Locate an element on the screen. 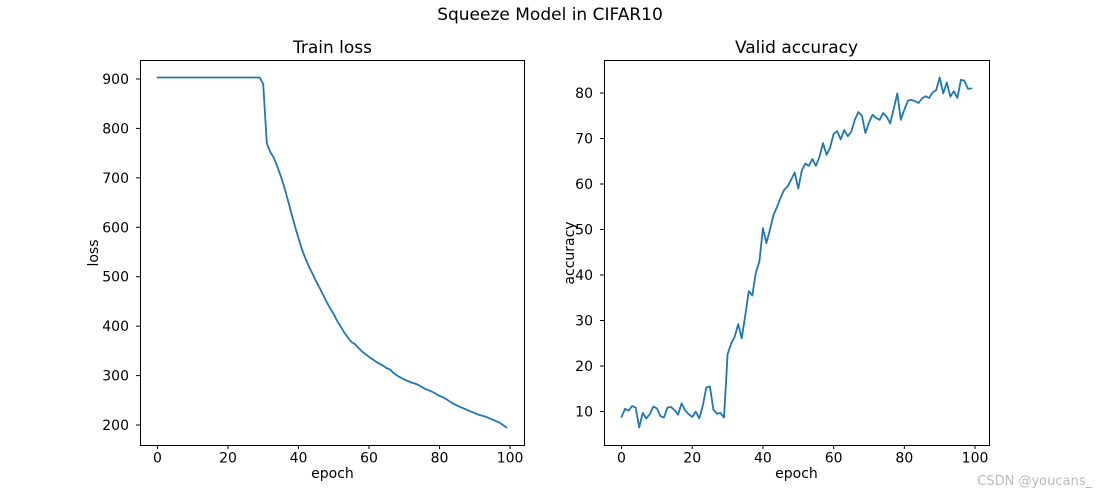  y-tick-label: 20 is located at coordinates (584, 367).